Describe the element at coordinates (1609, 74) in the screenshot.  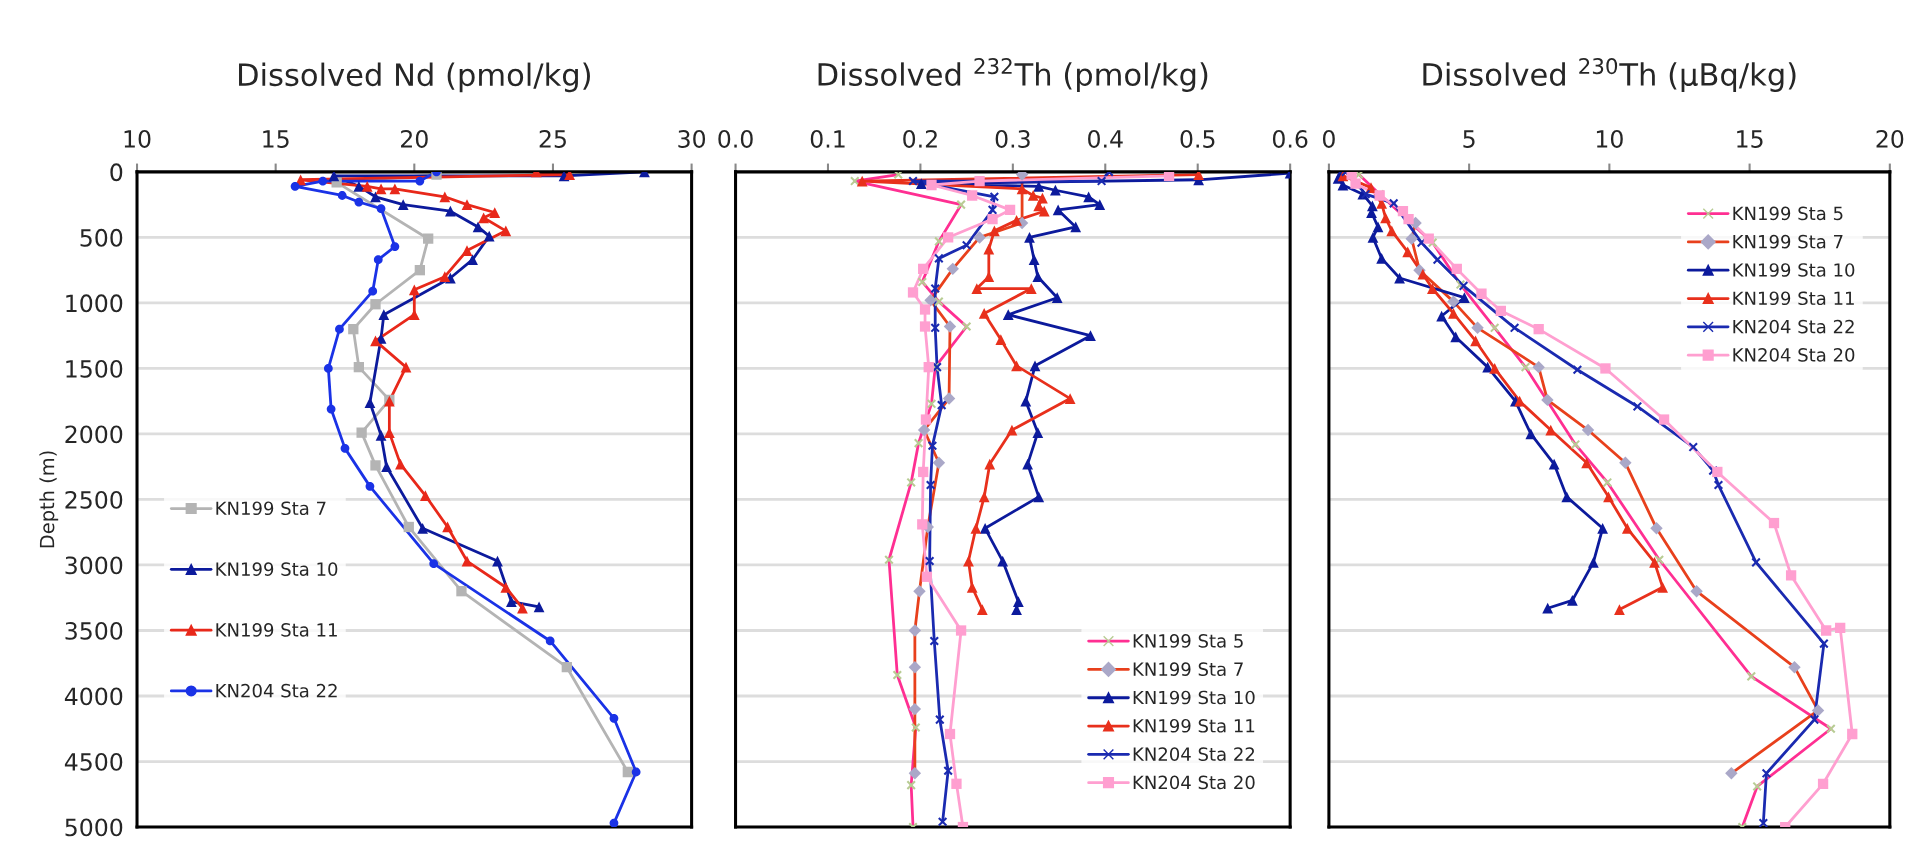
I see `chart-title: Dissolved $^{230}$Th (μBq/kg)` at that location.